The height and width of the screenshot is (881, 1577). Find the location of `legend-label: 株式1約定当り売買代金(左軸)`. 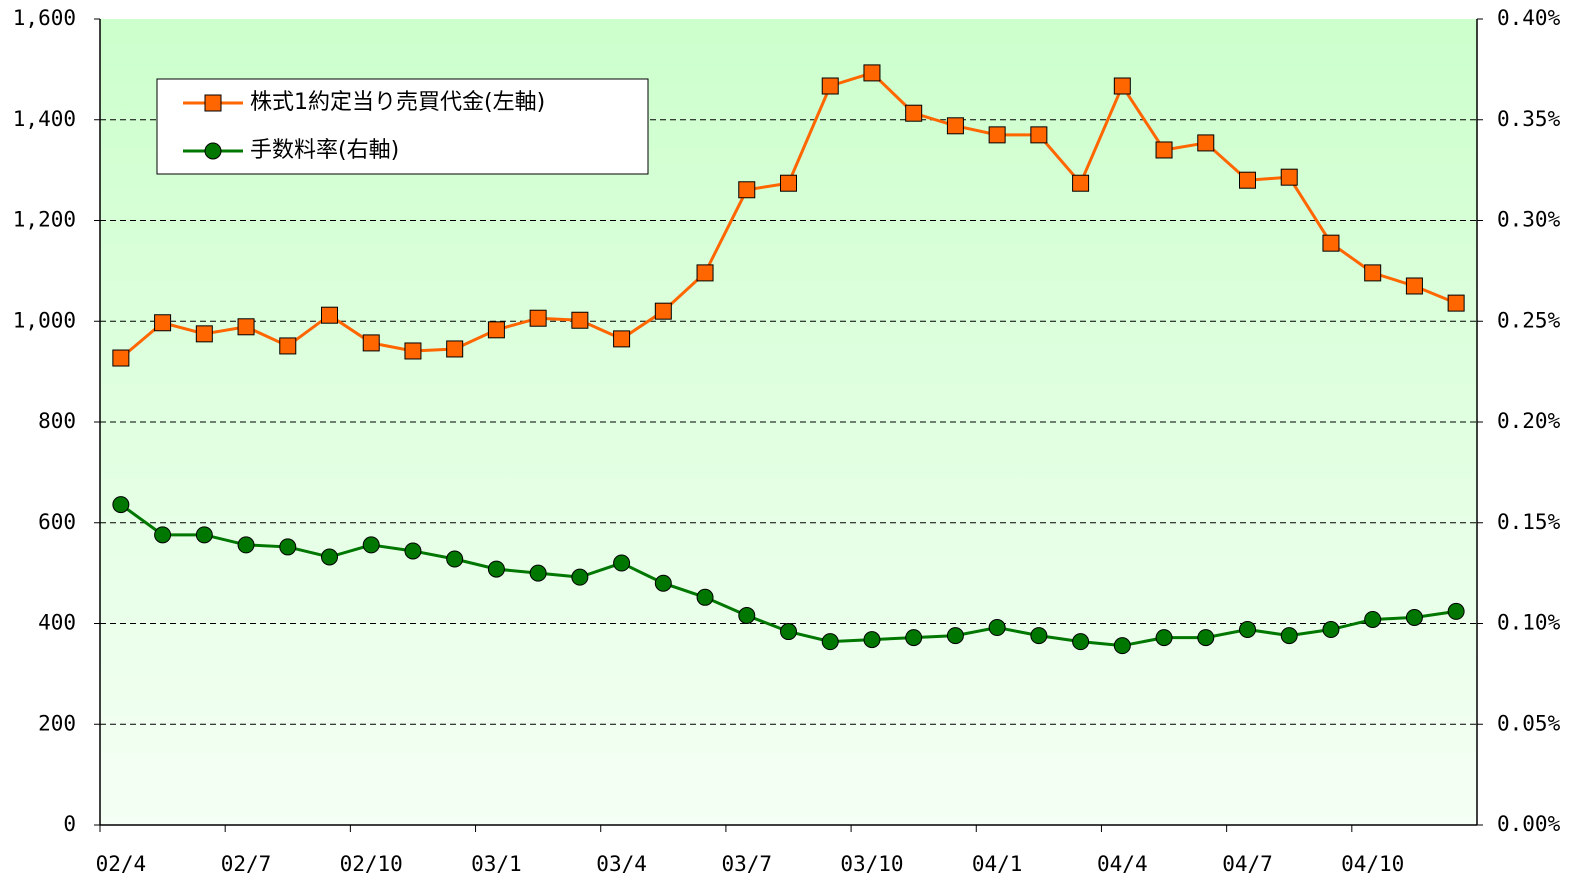

legend-label: 株式1約定当り売買代金(左軸) is located at coordinates (397, 102).